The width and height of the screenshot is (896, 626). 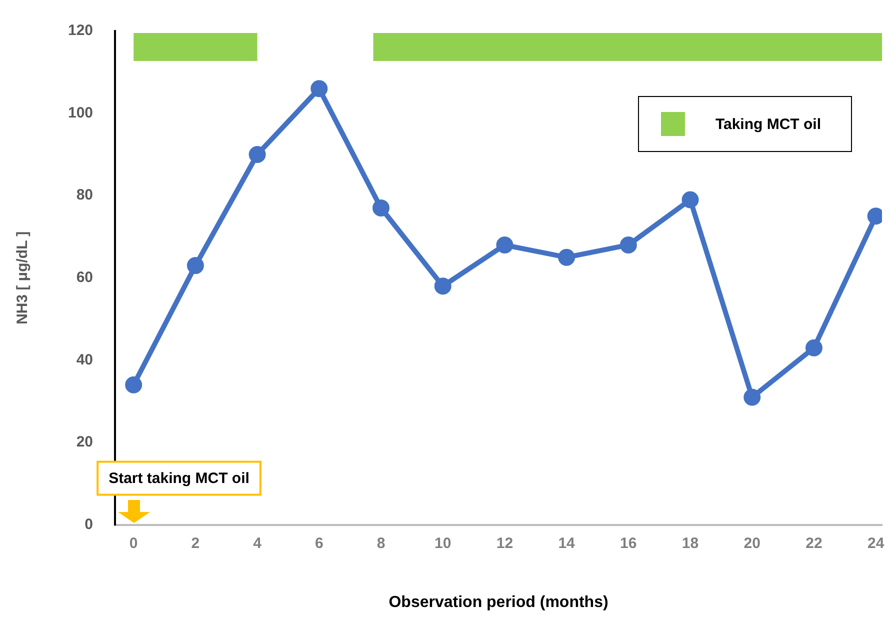 What do you see at coordinates (628, 543) in the screenshot?
I see `x-tick-label: 16` at bounding box center [628, 543].